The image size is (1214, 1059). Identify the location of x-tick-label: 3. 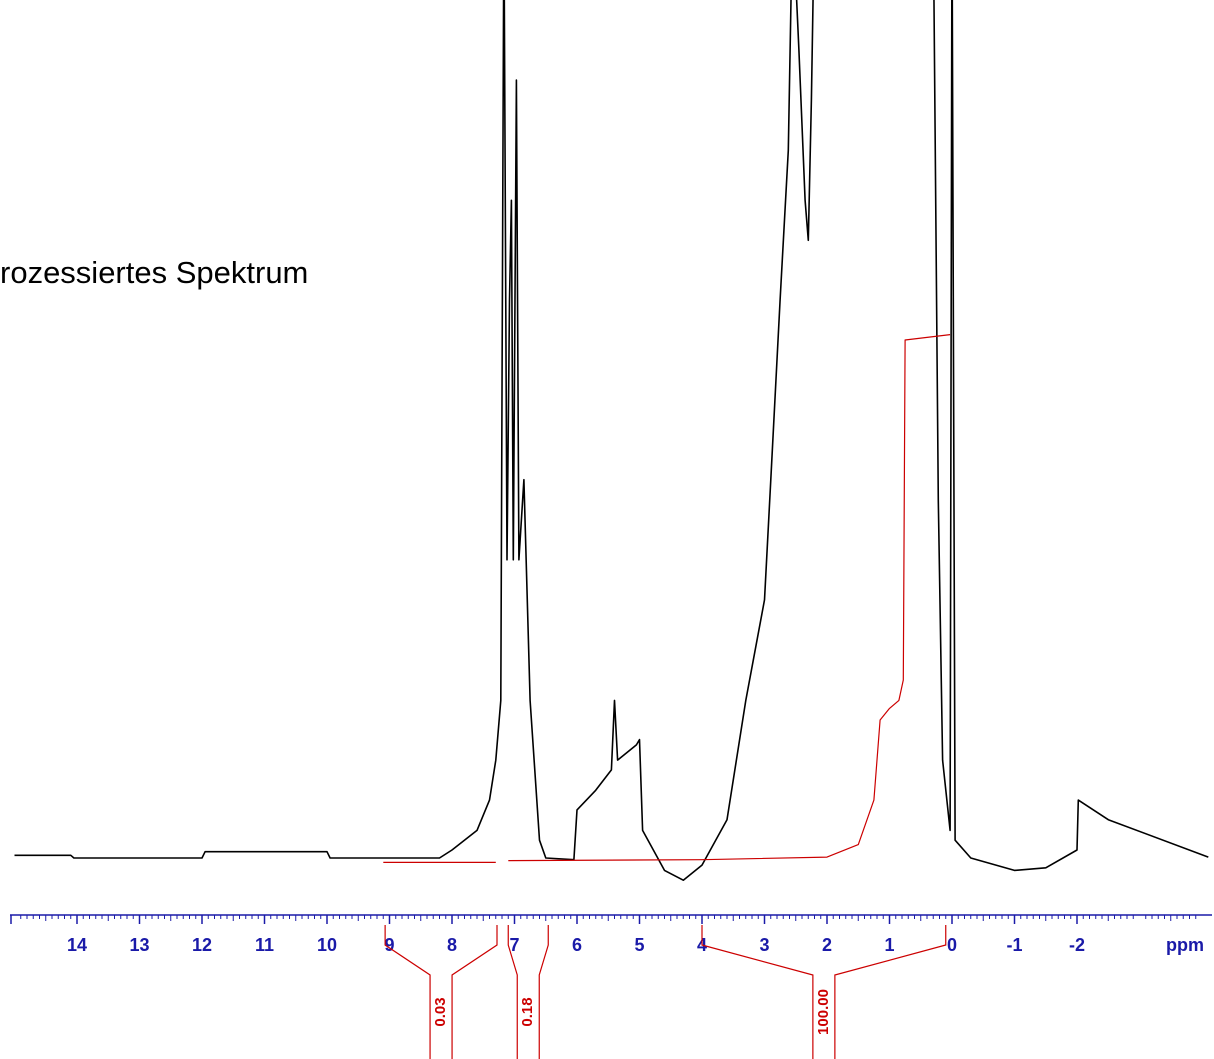
(764, 945).